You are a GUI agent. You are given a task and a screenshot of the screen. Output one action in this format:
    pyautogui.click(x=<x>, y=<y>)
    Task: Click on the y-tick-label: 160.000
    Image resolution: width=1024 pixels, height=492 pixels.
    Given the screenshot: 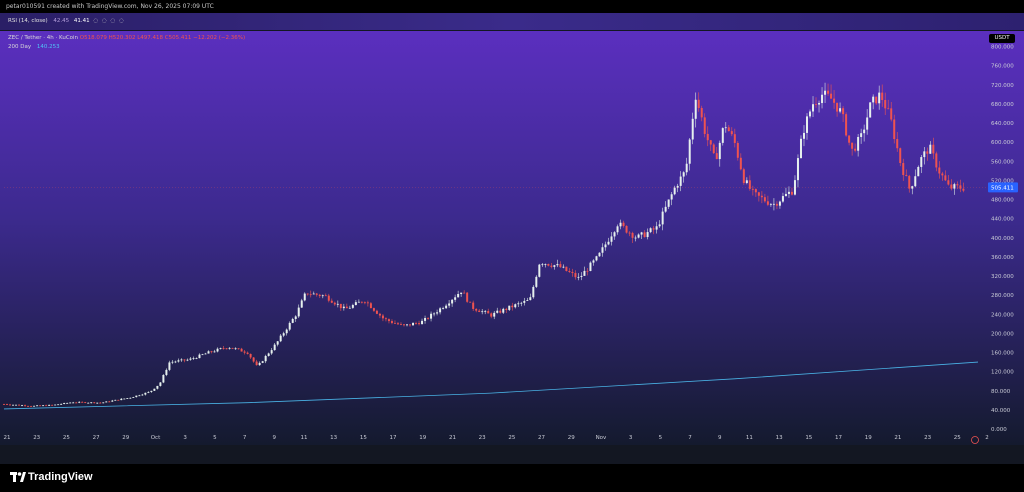 What is the action you would take?
    pyautogui.click(x=1002, y=354)
    